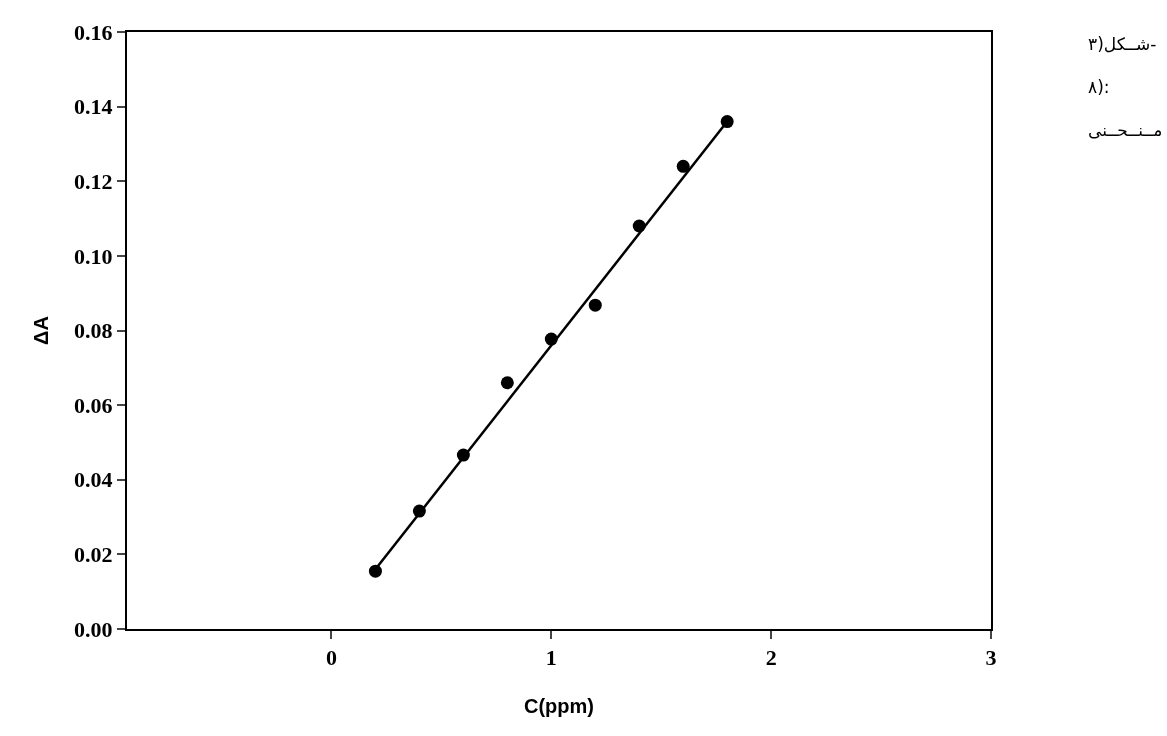  Describe the element at coordinates (1122, 44) in the screenshot. I see `text: شــکل(۳-` at that location.